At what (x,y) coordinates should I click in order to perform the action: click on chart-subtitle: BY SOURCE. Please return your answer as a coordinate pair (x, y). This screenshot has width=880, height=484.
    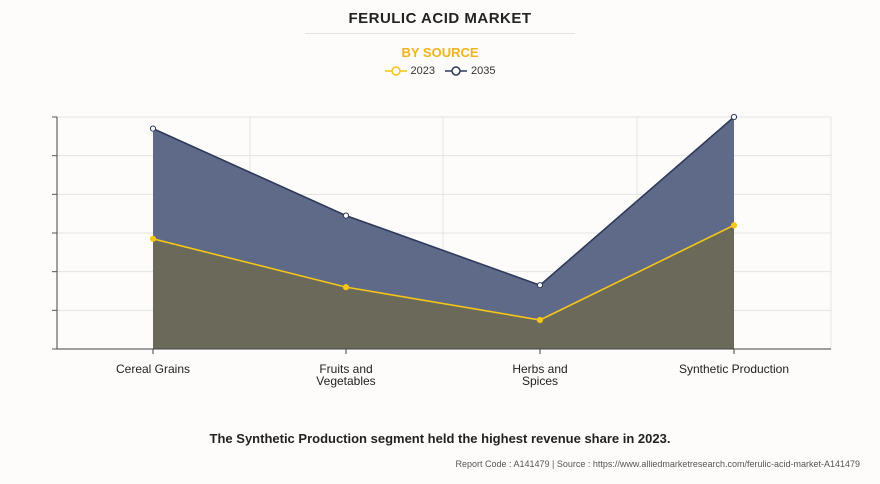
    Looking at the image, I should click on (440, 52).